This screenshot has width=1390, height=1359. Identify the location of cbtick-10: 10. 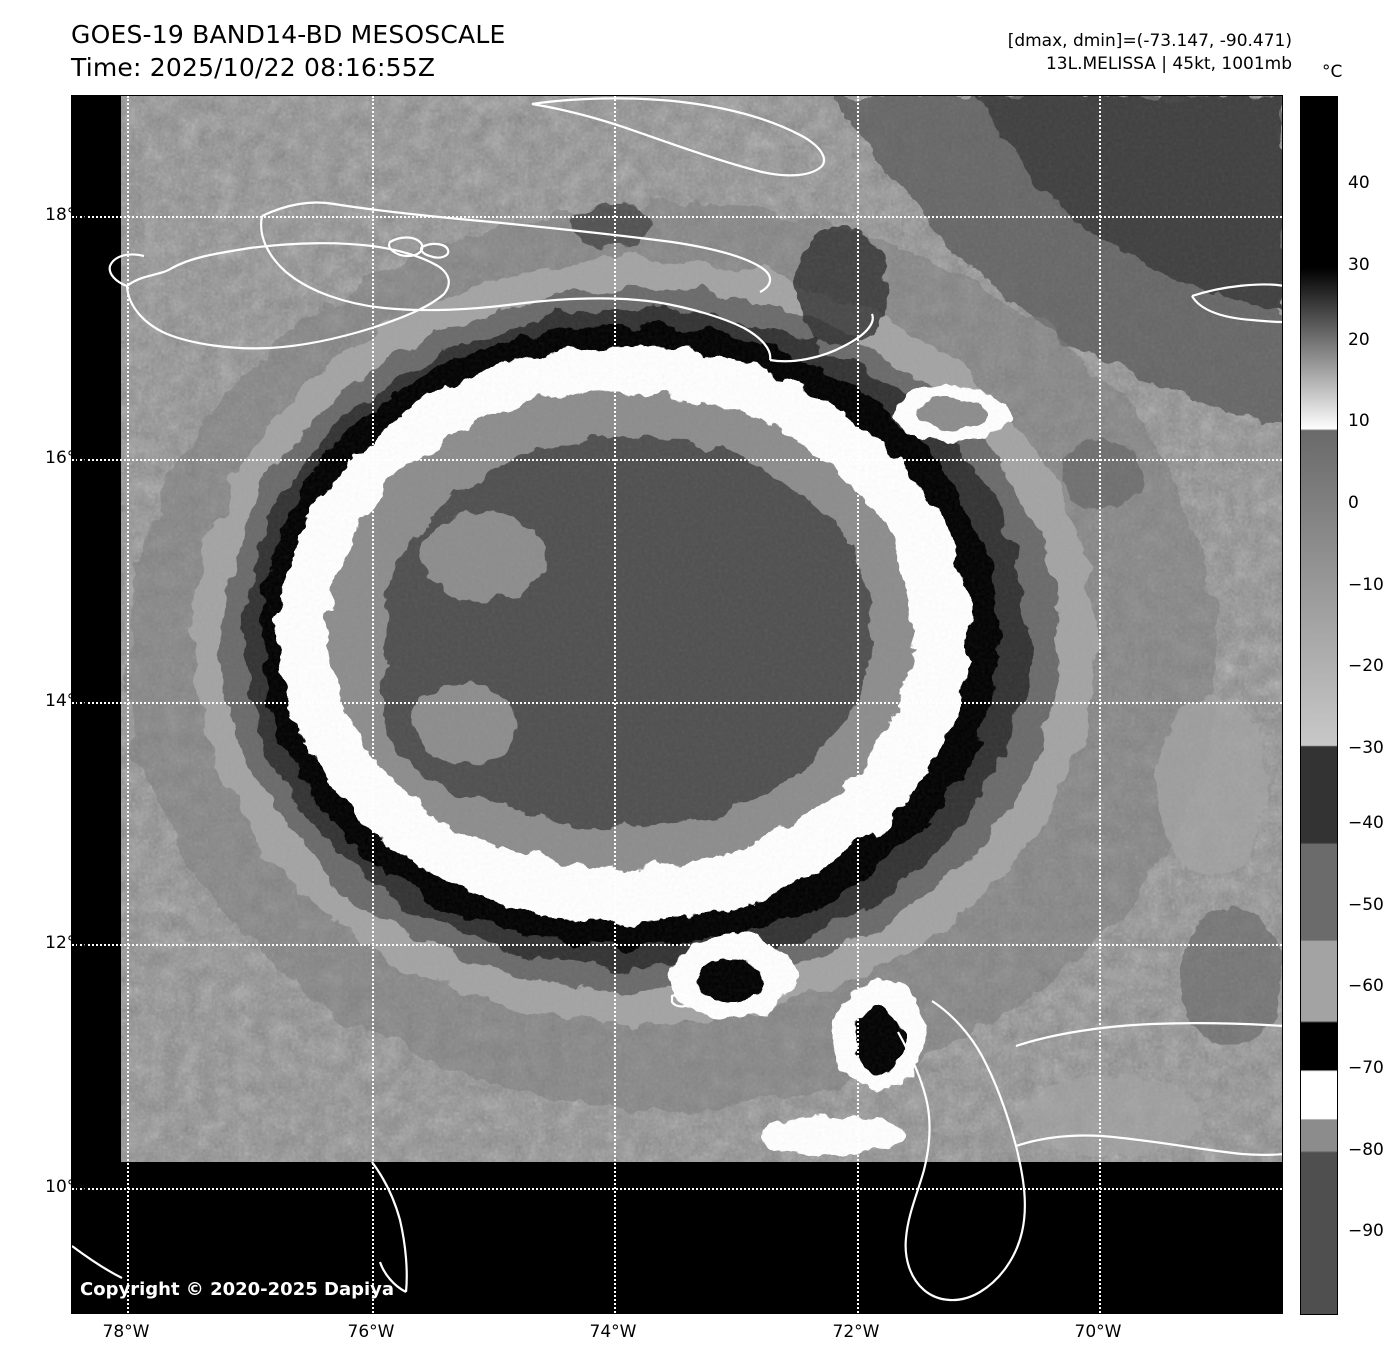
(1359, 421).